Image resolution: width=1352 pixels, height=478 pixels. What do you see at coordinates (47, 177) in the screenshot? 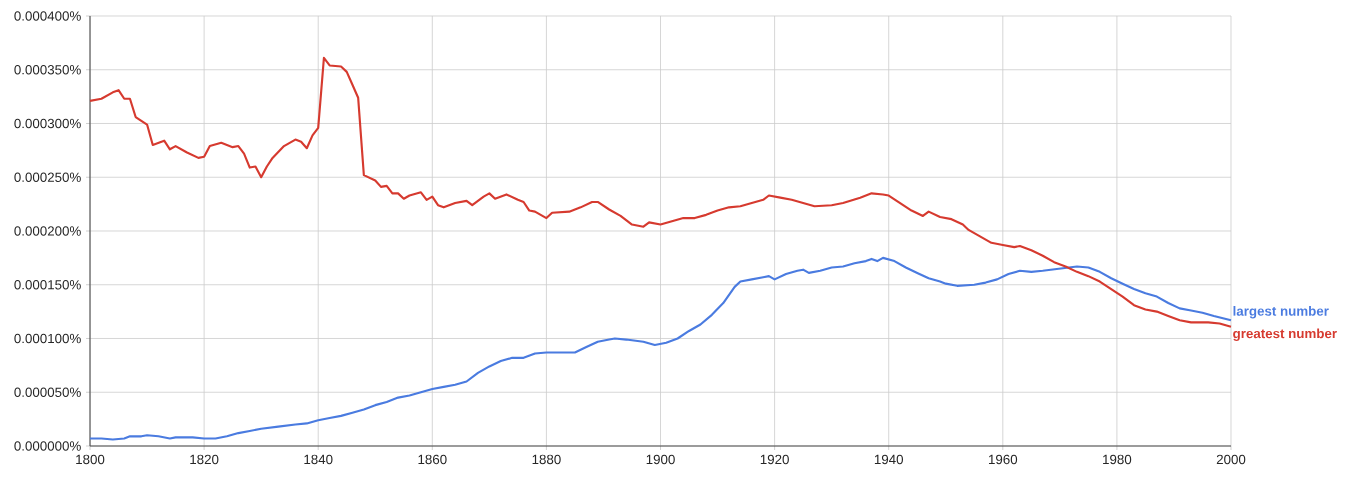
I see `y-tick-label: 0.000250%` at bounding box center [47, 177].